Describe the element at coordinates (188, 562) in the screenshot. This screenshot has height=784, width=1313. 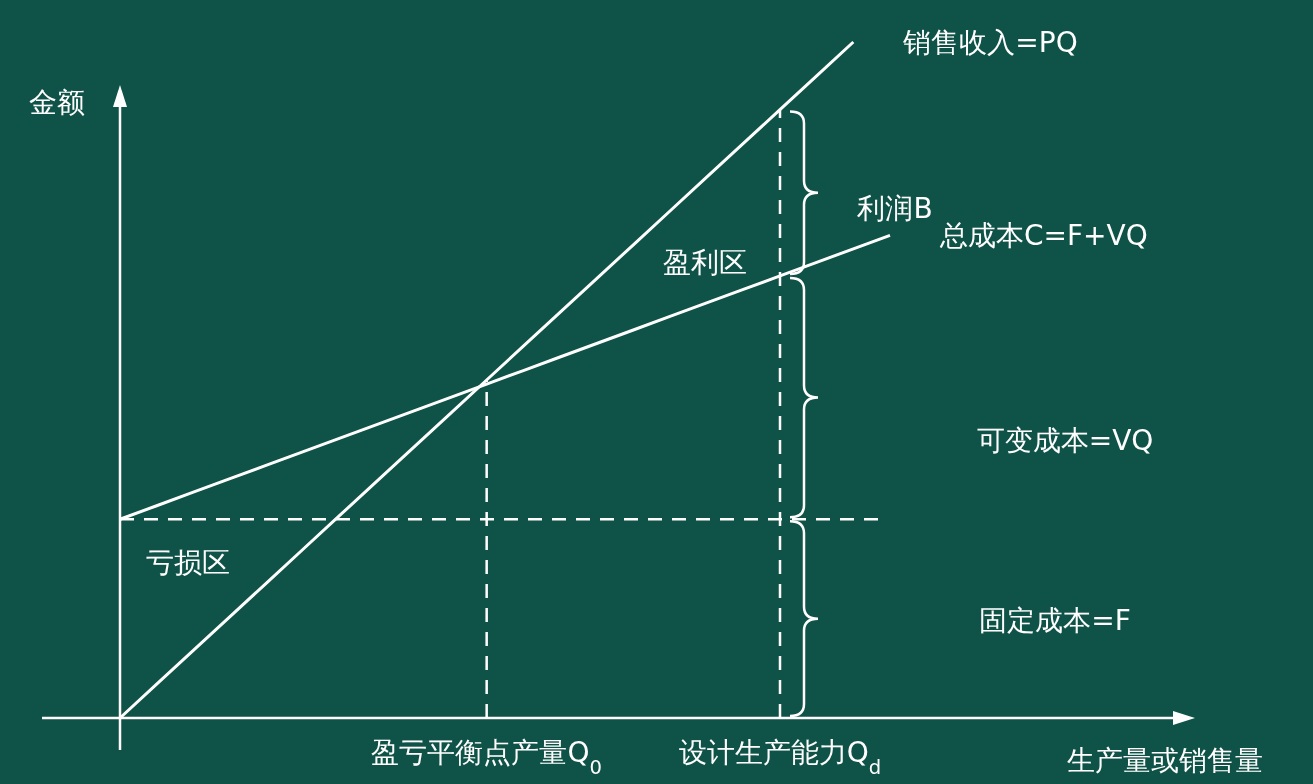
I see `annotation: 亏损区` at that location.